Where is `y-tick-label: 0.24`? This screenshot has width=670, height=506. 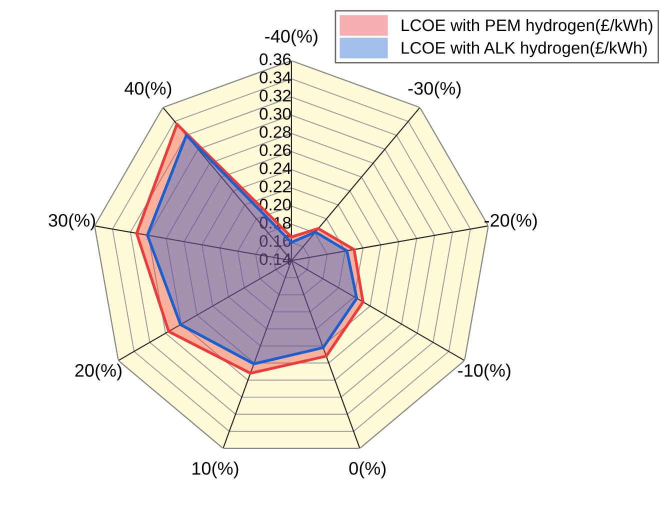
y-tick-label: 0.24 is located at coordinates (275, 168).